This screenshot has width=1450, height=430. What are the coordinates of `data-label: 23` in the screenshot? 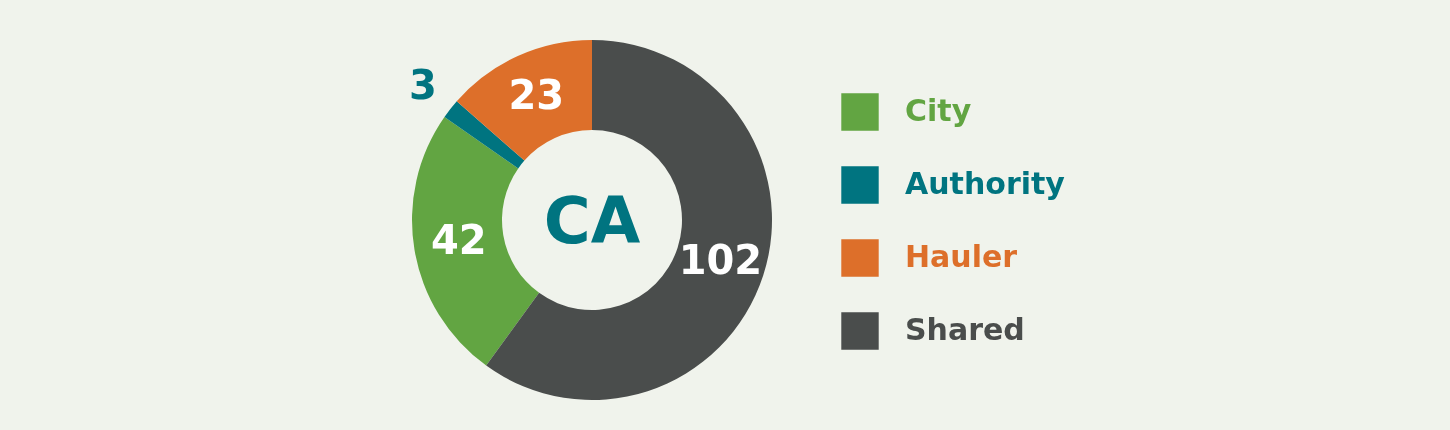 It's located at (536, 95).